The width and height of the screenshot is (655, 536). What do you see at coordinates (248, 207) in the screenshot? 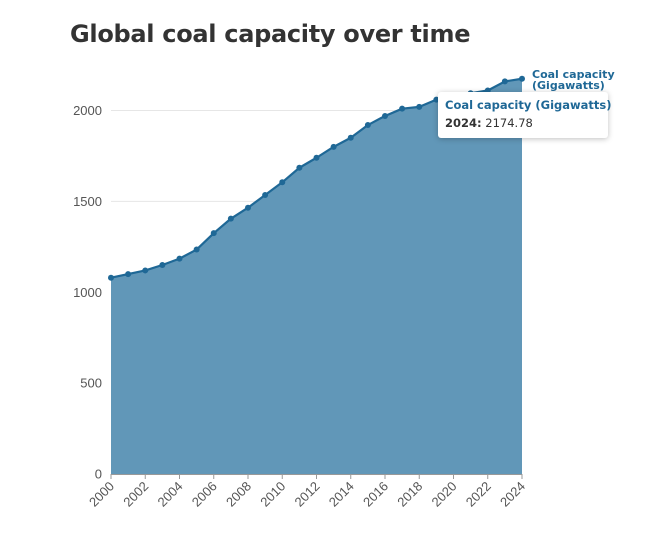
I see `data-point-2008` at bounding box center [248, 207].